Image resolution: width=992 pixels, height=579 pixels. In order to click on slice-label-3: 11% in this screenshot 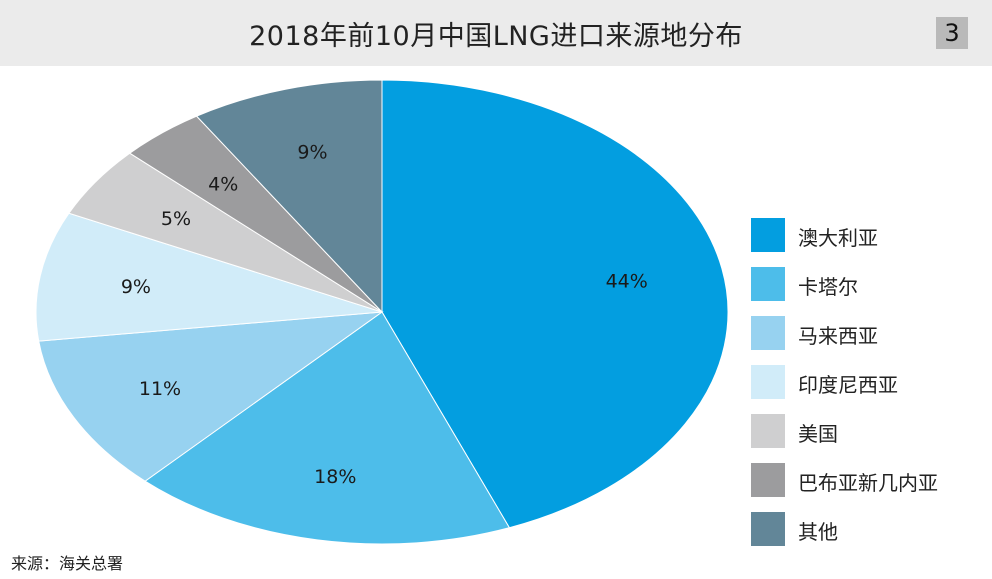, I will do `click(160, 389)`.